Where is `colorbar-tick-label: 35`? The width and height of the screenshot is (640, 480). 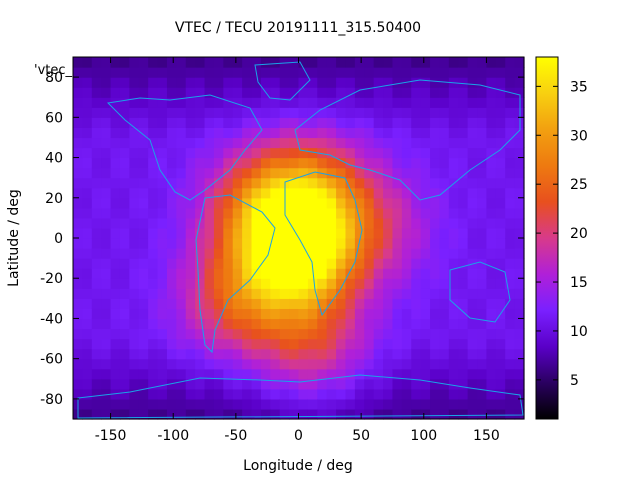
colorbar-tick-label: 35 is located at coordinates (579, 87).